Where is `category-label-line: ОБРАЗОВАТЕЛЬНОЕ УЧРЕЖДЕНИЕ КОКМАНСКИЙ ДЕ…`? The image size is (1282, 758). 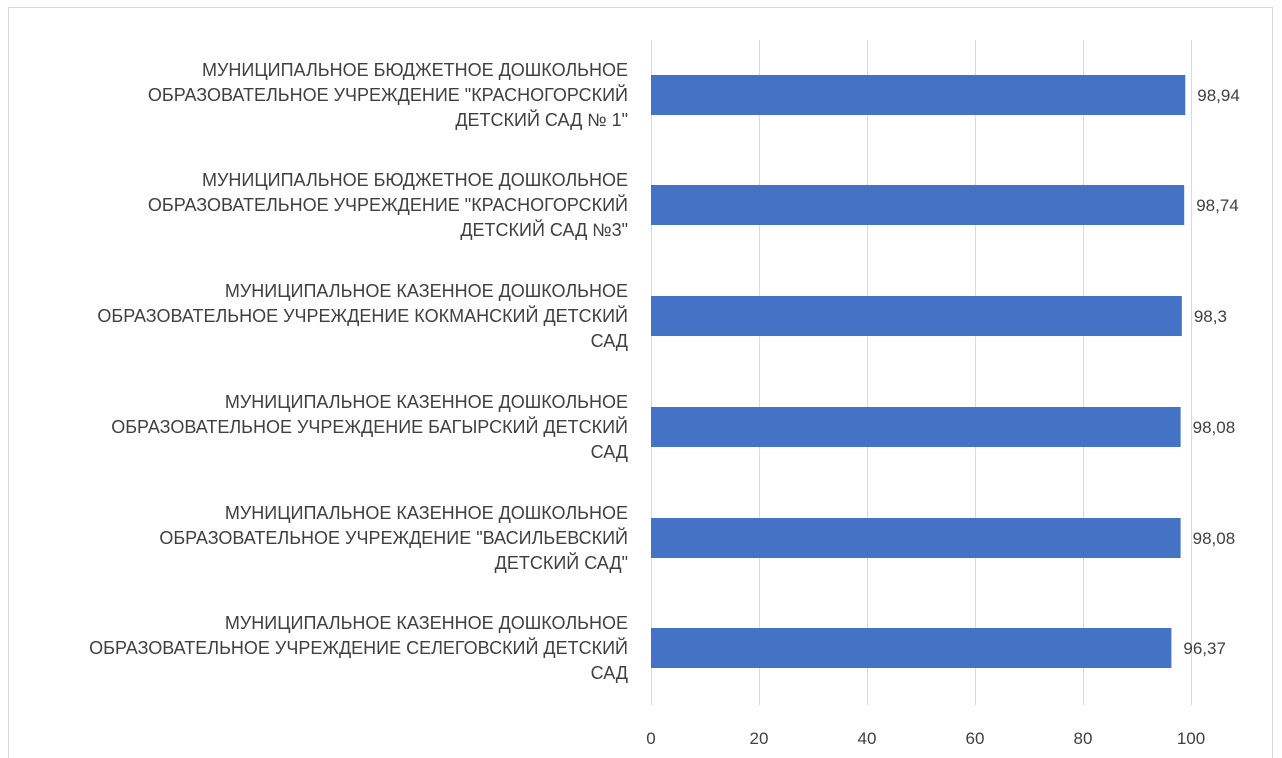 category-label-line: ОБРАЗОВАТЕЛЬНОЕ УЧРЕЖДЕНИЕ КОКМАНСКИЙ ДЕ… is located at coordinates (362, 315).